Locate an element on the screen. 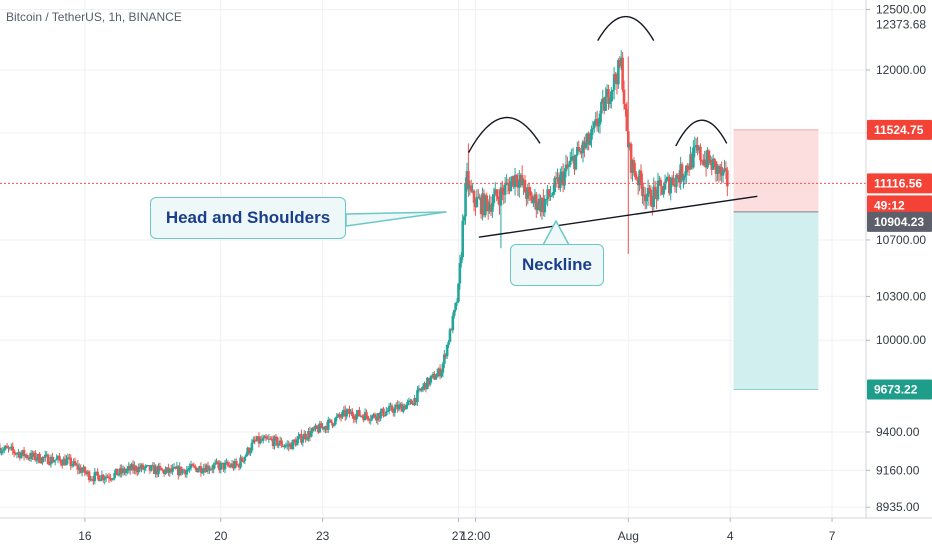 The image size is (932, 555). entry-price-badge-box is located at coordinates (899, 221).